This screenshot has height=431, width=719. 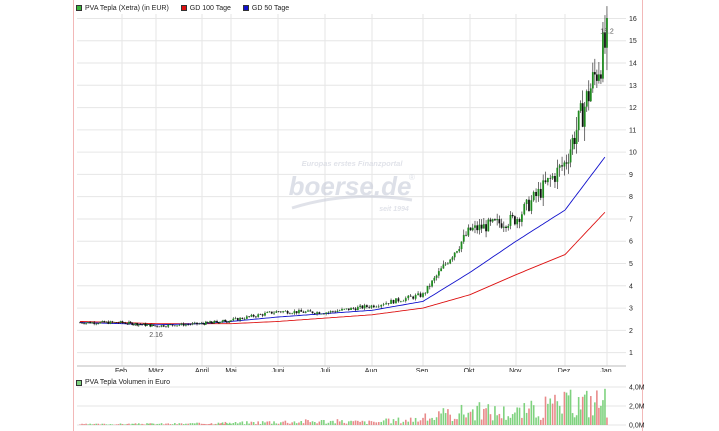 I want to click on legend-sma100: GD 100 Tage, so click(x=205, y=8).